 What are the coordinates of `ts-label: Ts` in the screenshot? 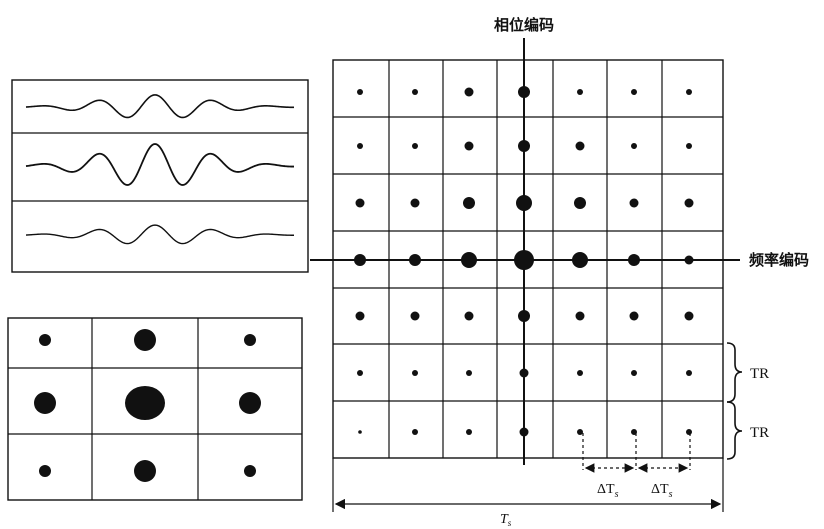 It's located at (506, 520).